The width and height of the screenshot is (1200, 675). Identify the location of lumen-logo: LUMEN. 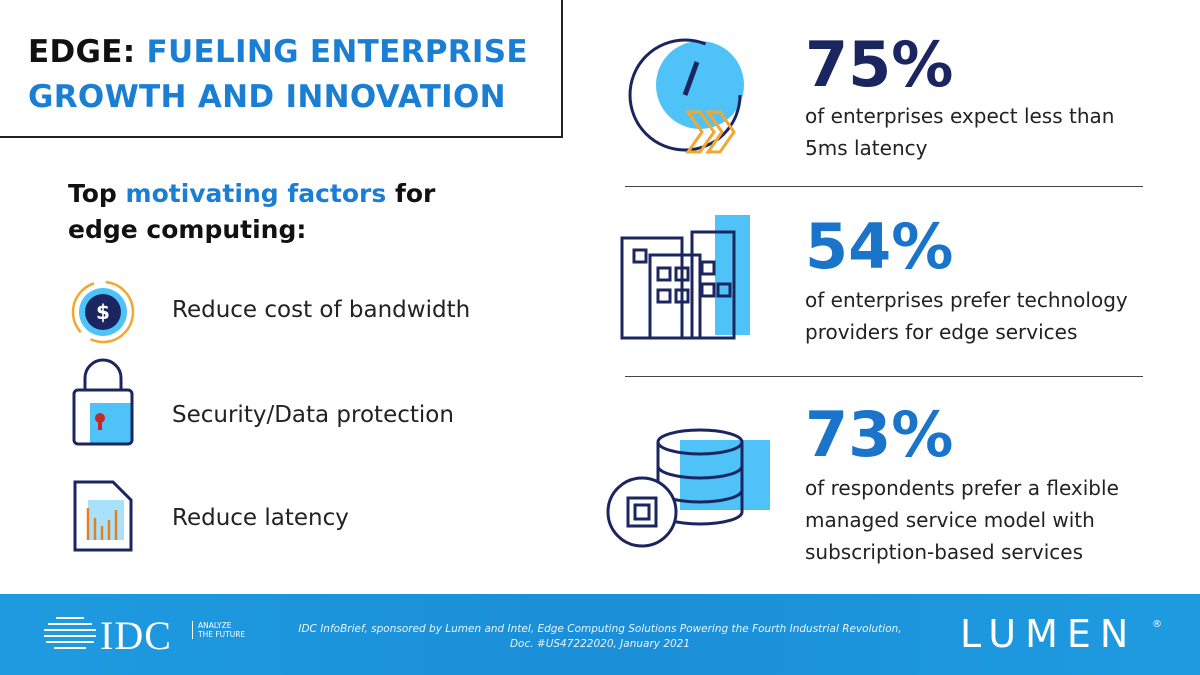
(1049, 634).